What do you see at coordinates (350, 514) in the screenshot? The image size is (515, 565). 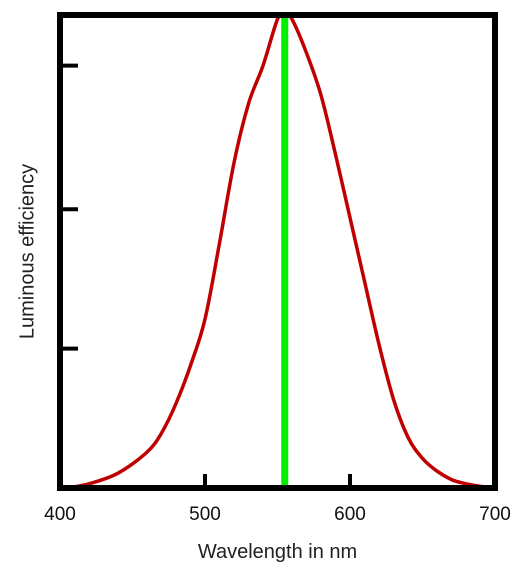 I see `x-tick-label: 600` at bounding box center [350, 514].